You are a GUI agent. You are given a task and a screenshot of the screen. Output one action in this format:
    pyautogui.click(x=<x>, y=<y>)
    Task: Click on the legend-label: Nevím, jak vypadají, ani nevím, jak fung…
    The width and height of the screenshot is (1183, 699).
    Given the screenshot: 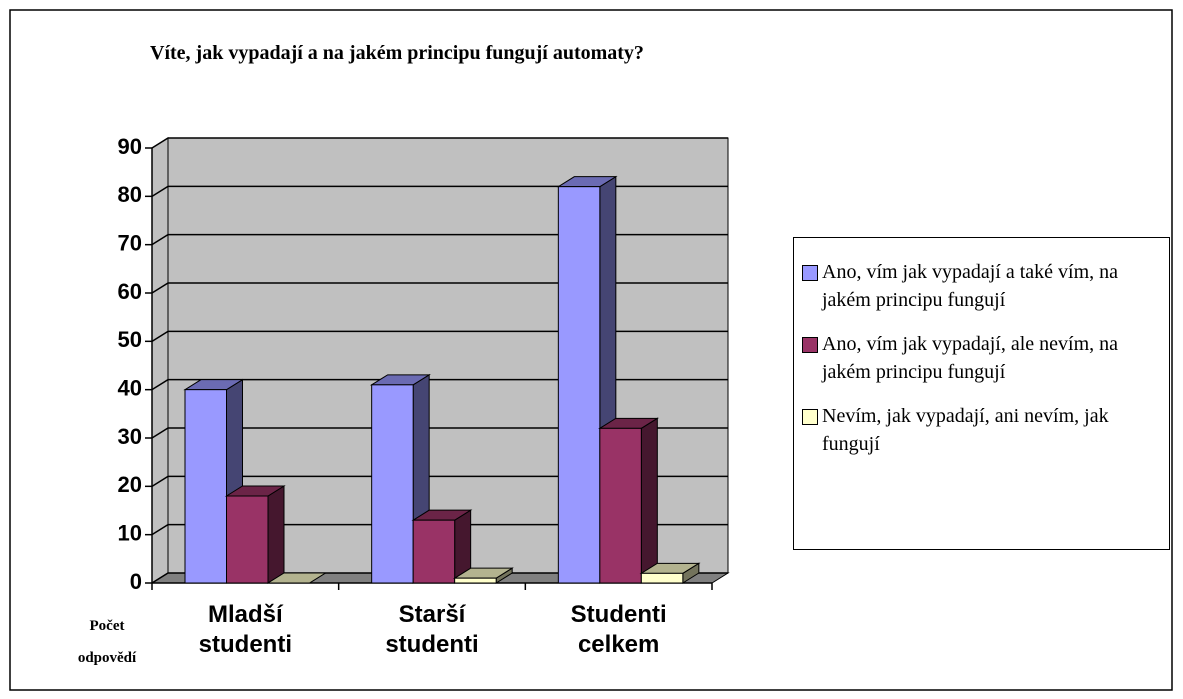 What is the action you would take?
    pyautogui.click(x=965, y=430)
    